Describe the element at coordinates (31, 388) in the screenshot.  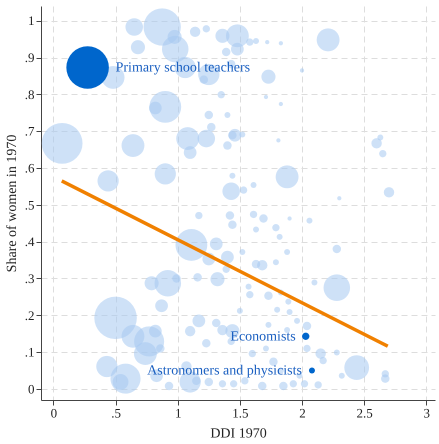
I see `y-tick-label: 0` at that location.